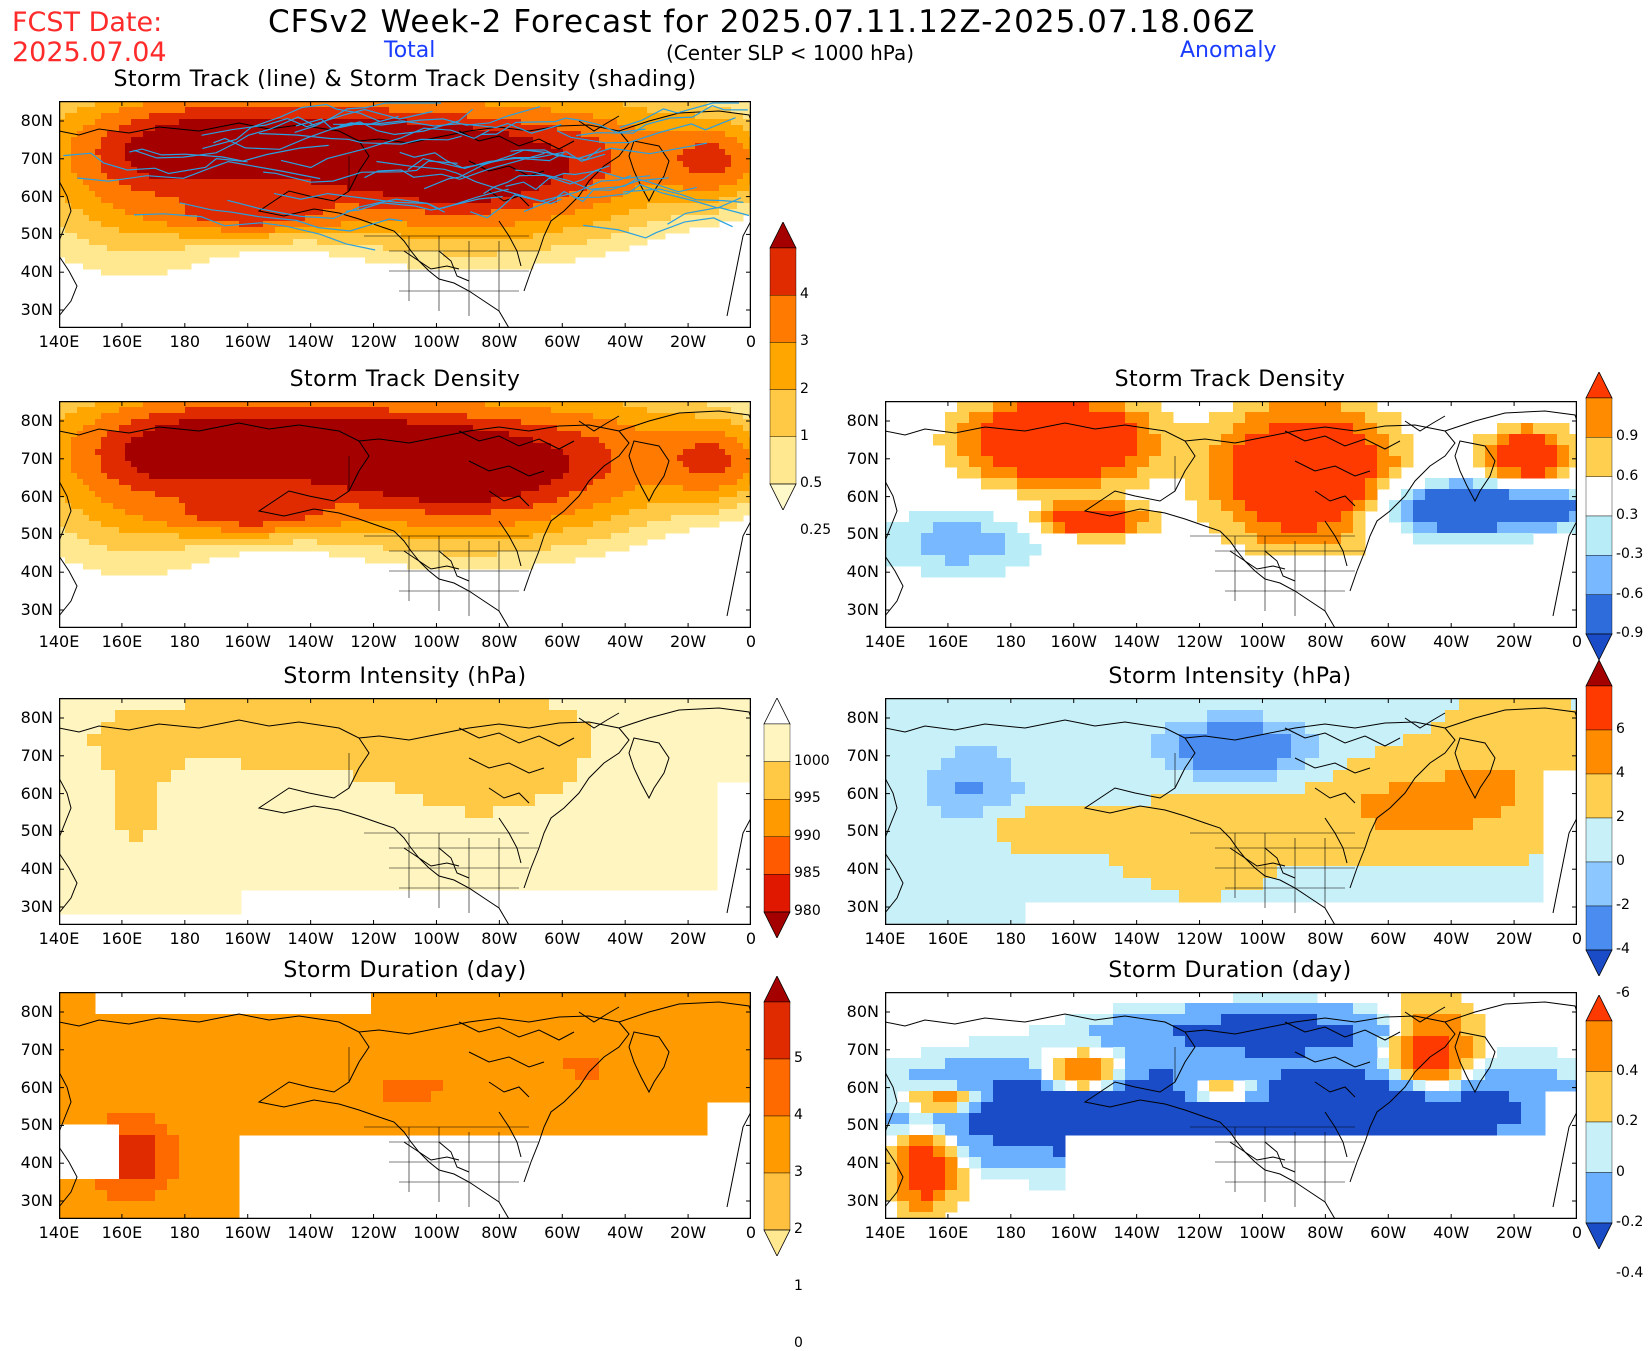 The width and height of the screenshot is (1650, 1351). I want to click on colorbar-tick-label: -4, so click(1623, 949).